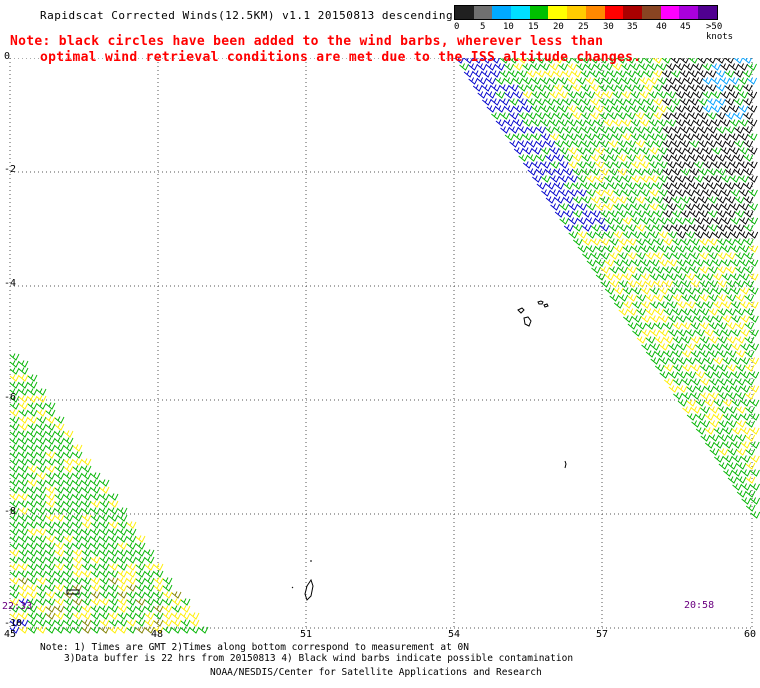 The height and width of the screenshot is (688, 760). I want to click on lat-label-minus-4: -4, so click(10, 283).